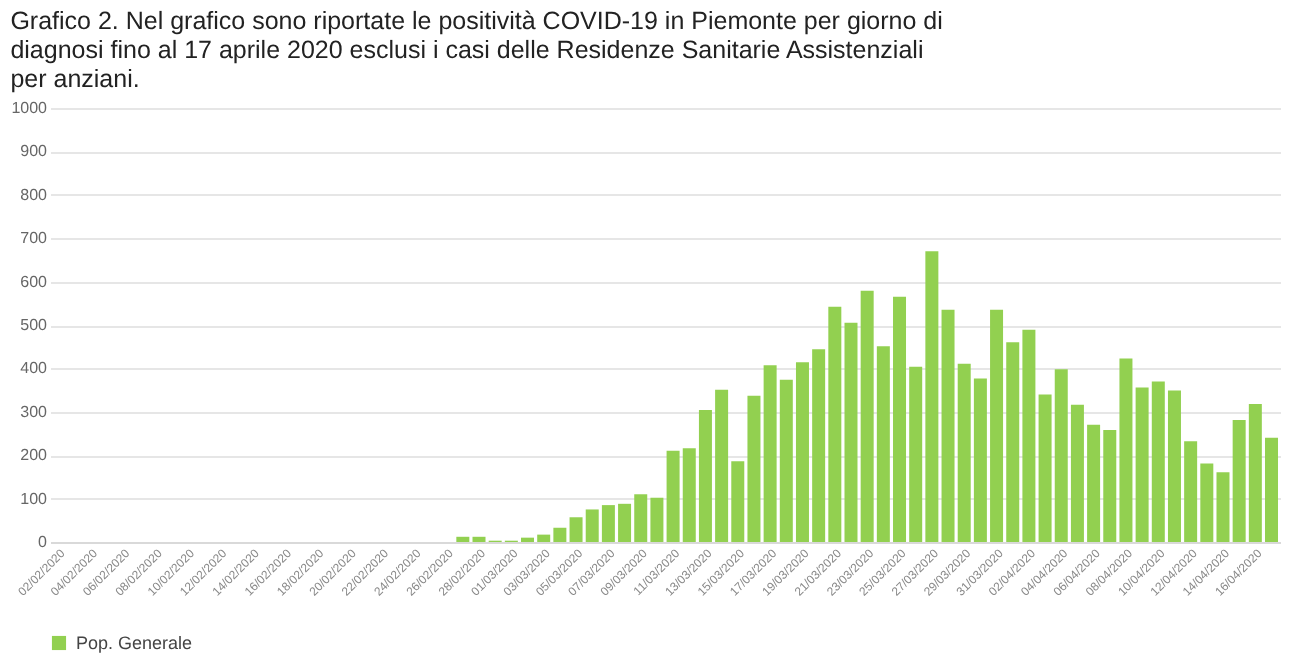  I want to click on y-tick-label: 700, so click(34, 238).